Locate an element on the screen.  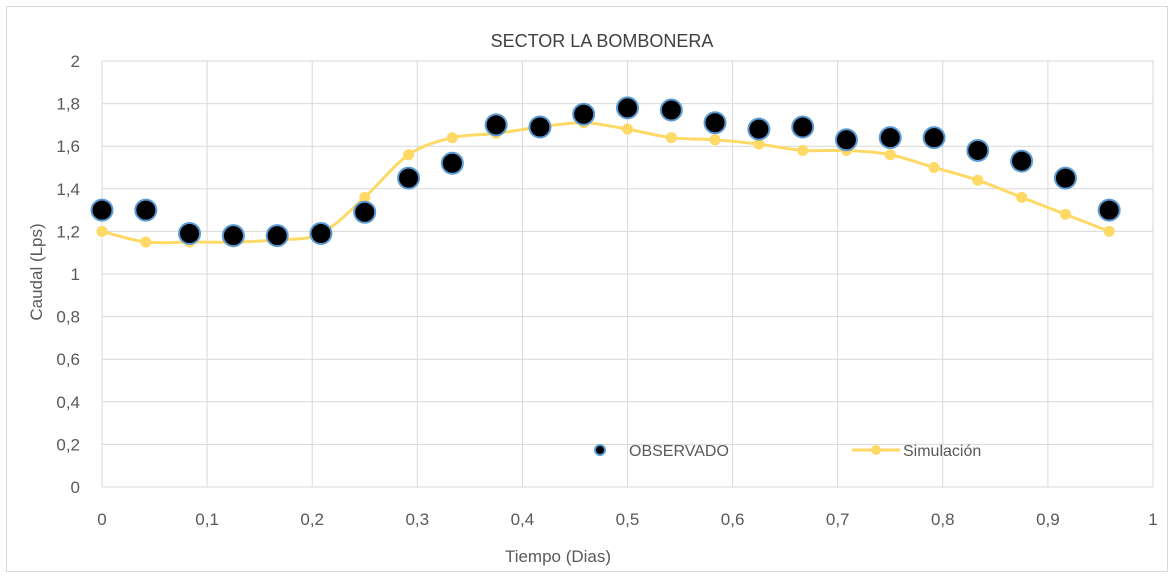
y-tick-label: 0,2 is located at coordinates (68, 444).